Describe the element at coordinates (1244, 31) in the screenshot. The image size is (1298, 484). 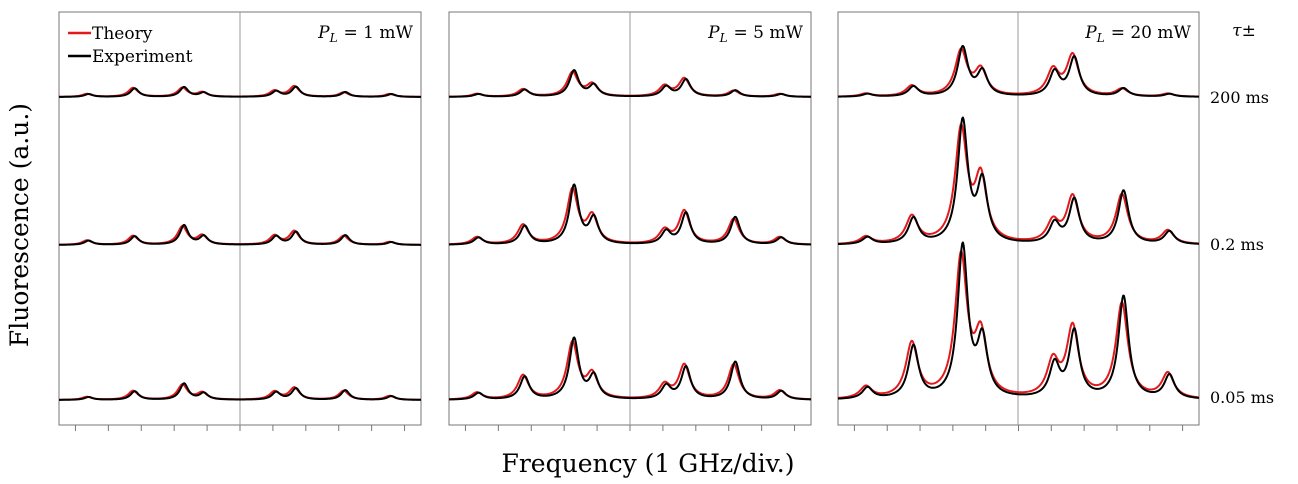
I see `tau-header: τ±` at that location.